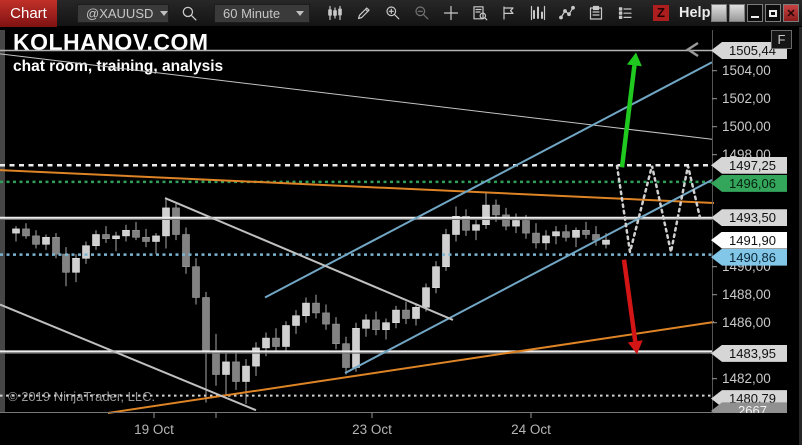 The height and width of the screenshot is (445, 802). I want to click on alert-flag-icon, so click(508, 13).